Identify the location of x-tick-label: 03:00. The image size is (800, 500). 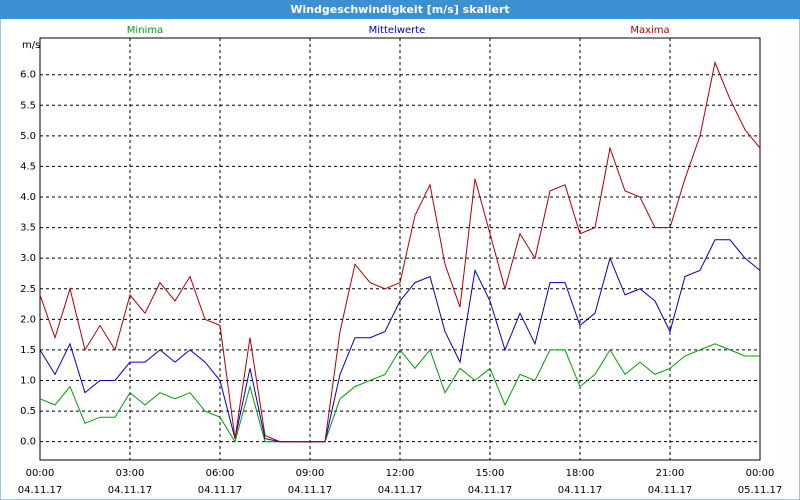
(130, 473).